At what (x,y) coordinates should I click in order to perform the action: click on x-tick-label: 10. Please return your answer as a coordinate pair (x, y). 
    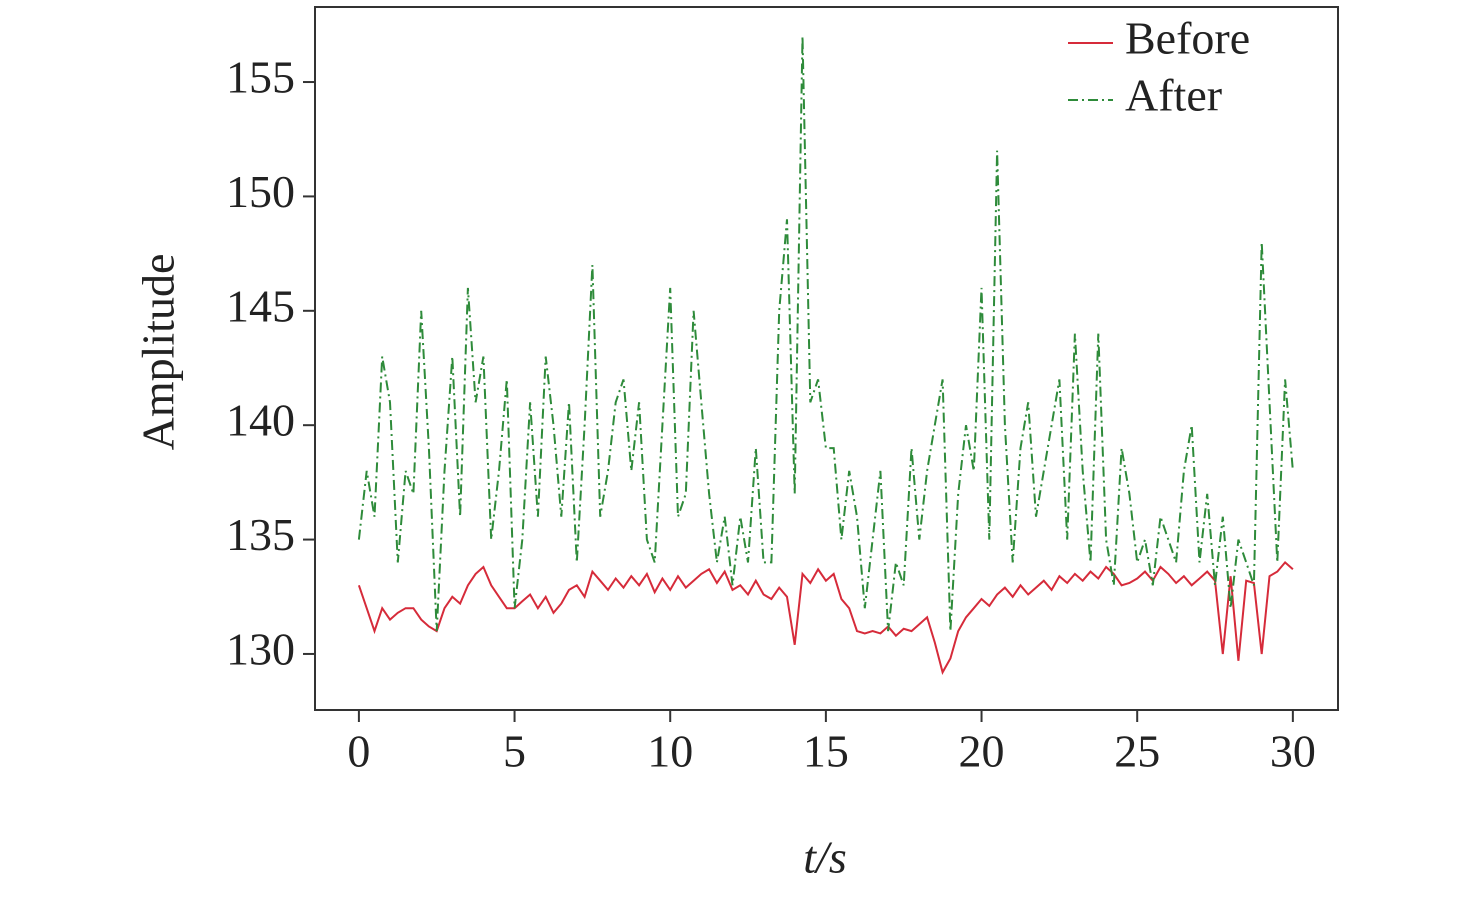
    Looking at the image, I should click on (670, 751).